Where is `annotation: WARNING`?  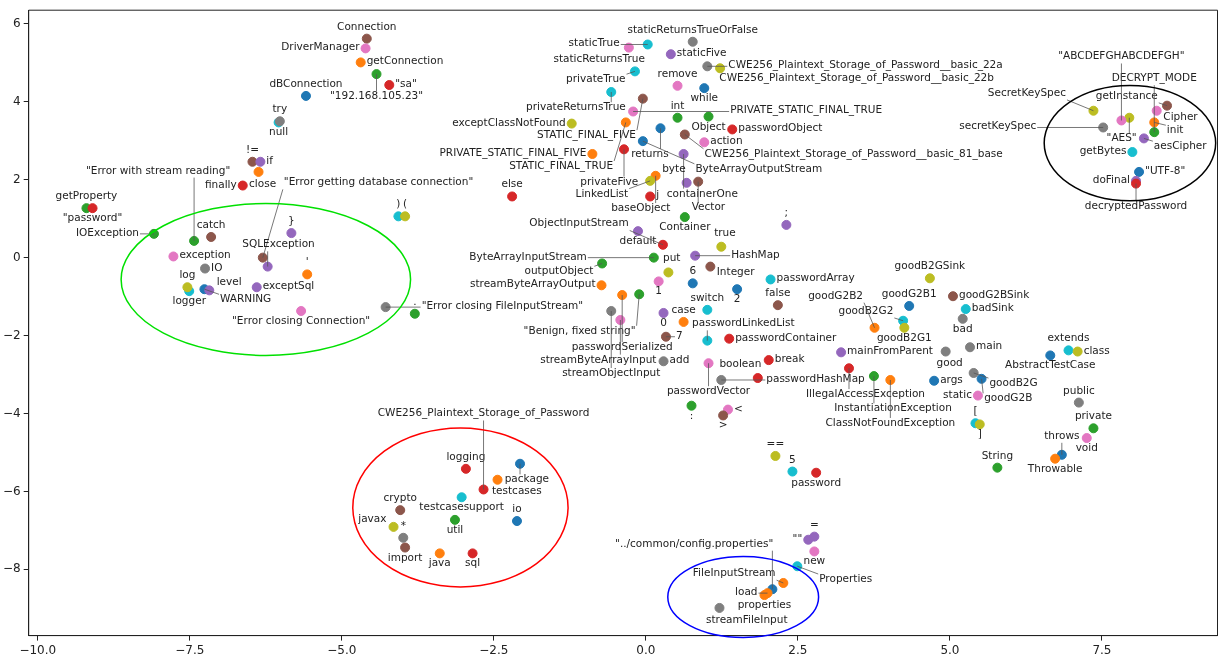
annotation: WARNING is located at coordinates (246, 298).